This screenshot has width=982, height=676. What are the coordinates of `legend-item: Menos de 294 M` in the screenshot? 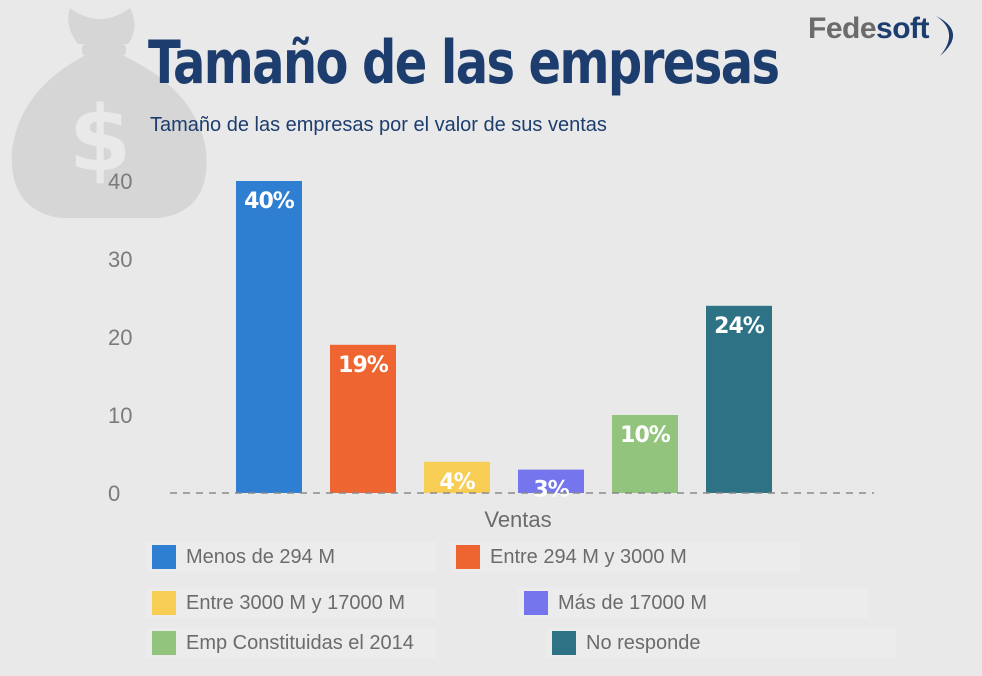 It's located at (291, 557).